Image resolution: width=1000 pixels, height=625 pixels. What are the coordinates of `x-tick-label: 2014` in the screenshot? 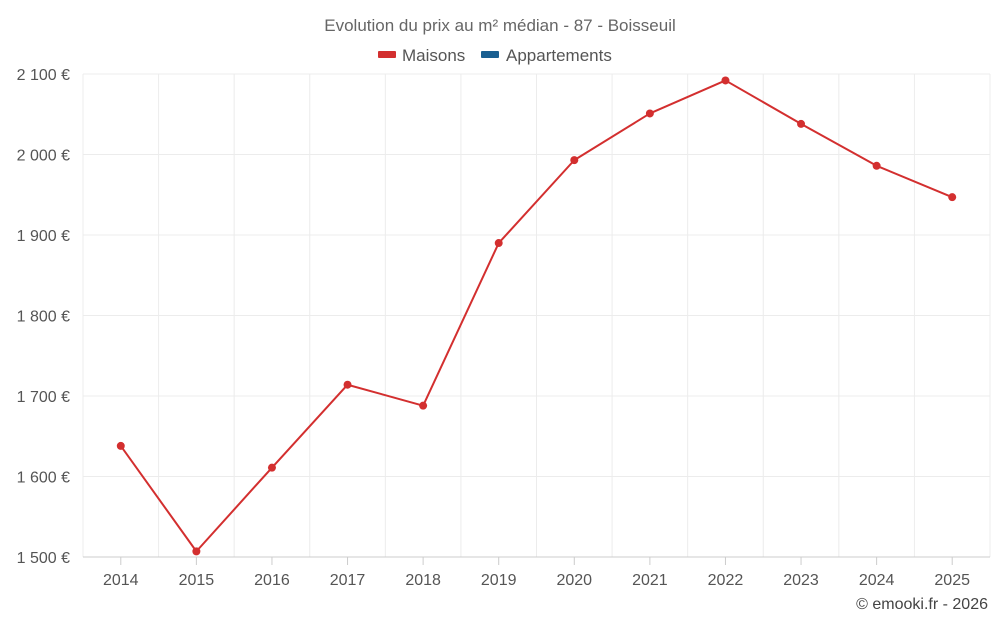 It's located at (121, 580).